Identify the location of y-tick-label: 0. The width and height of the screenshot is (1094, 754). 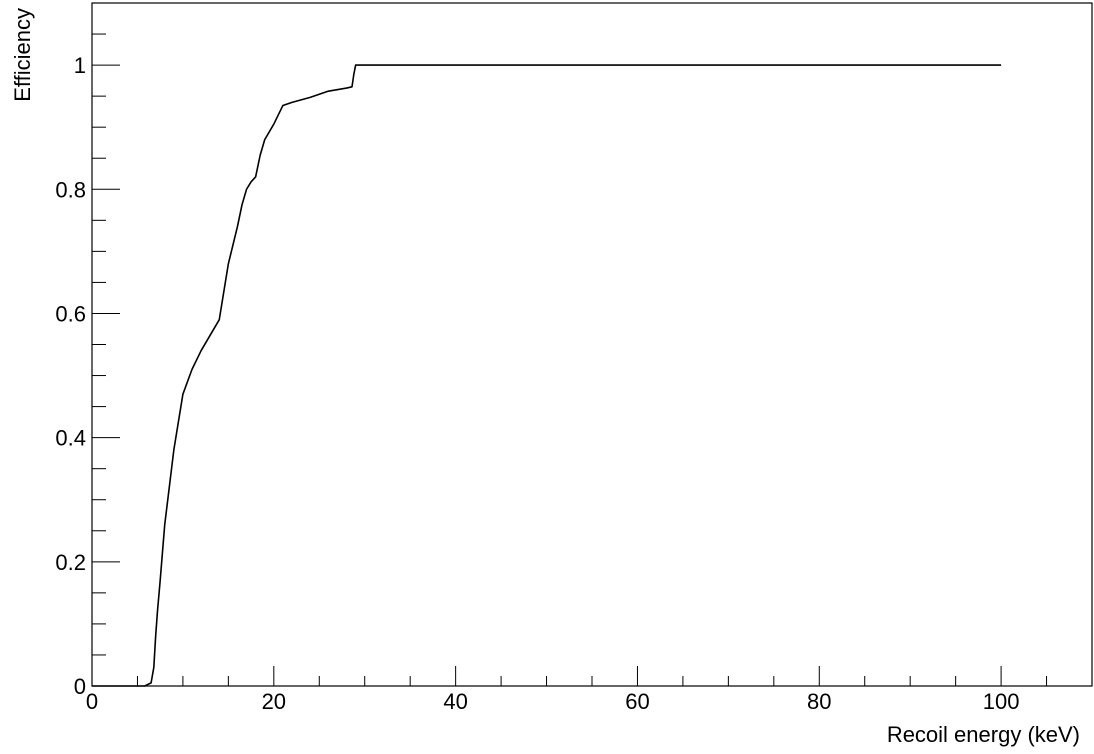
(80, 686).